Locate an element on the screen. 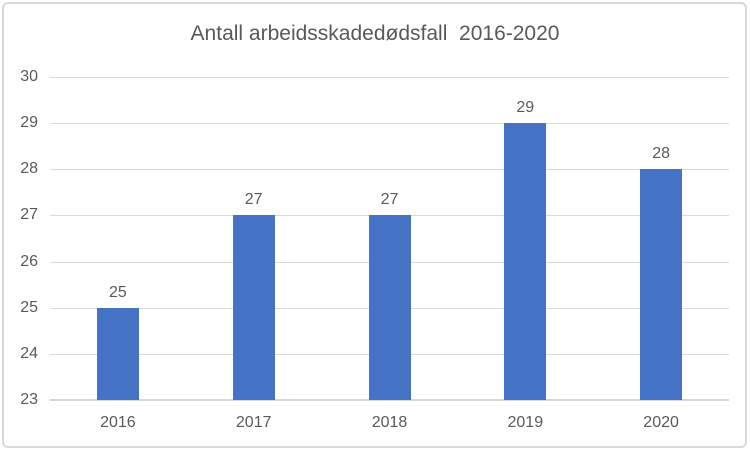  y-axis-tick-label: 30 is located at coordinates (29, 76).